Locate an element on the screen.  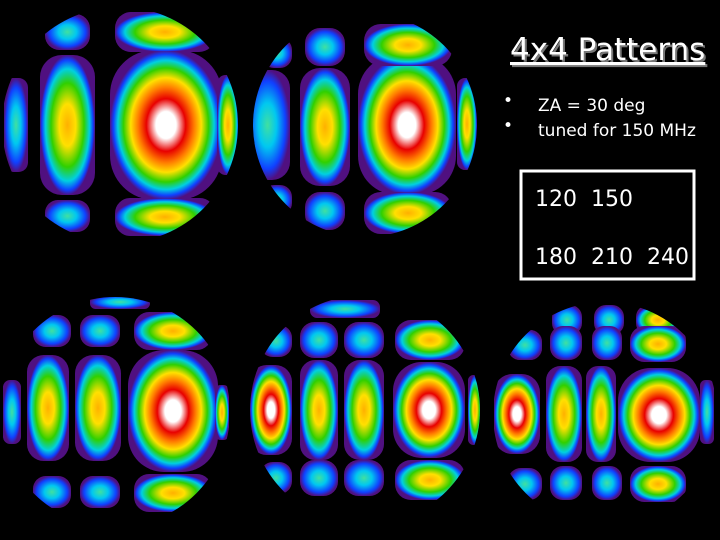
frequency-box is located at coordinates (607, 225).